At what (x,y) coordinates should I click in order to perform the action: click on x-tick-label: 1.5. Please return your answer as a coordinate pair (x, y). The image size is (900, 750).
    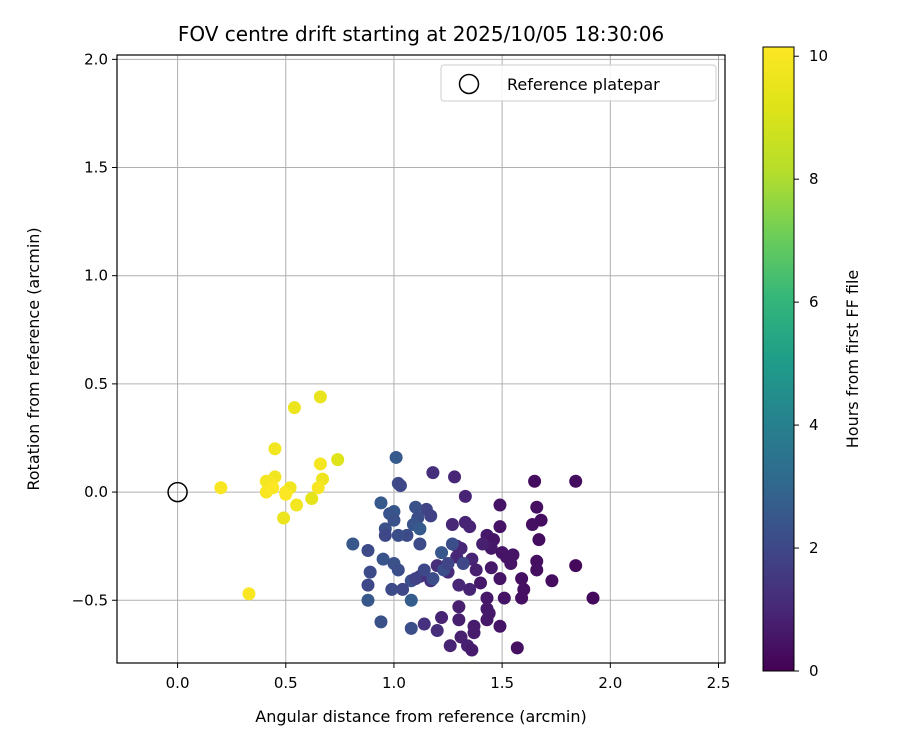
    Looking at the image, I should click on (502, 683).